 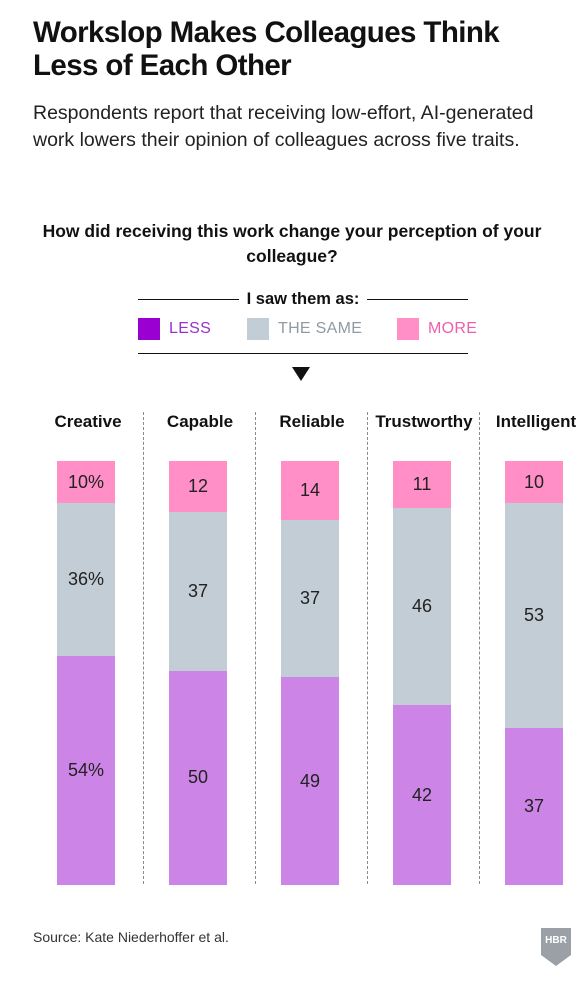 What do you see at coordinates (149, 329) in the screenshot?
I see `legend-swatch-less` at bounding box center [149, 329].